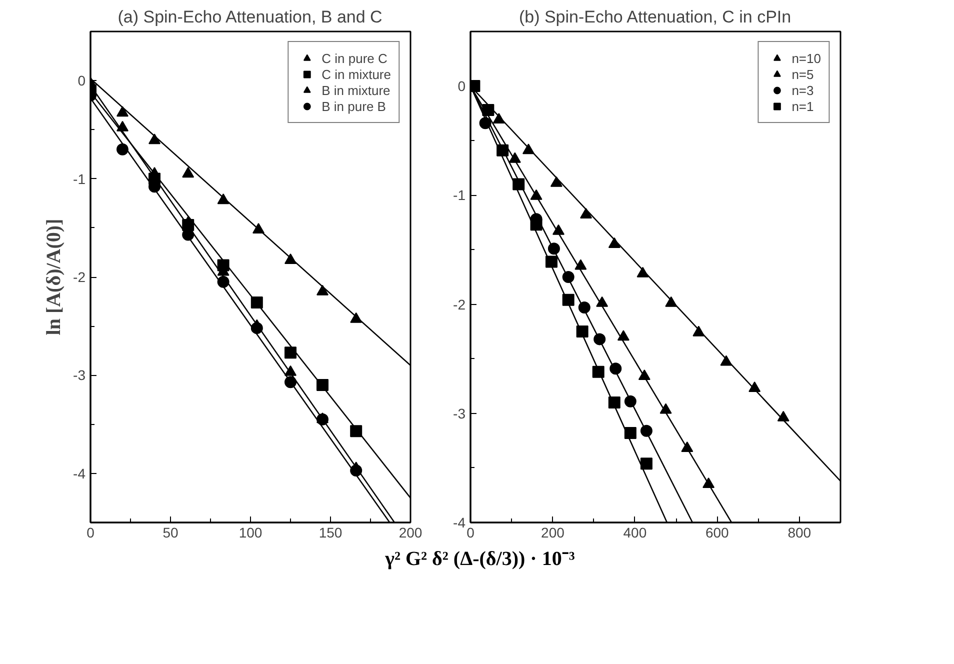 Image resolution: width=954 pixels, height=664 pixels. I want to click on x-tick-label: 400, so click(635, 532).